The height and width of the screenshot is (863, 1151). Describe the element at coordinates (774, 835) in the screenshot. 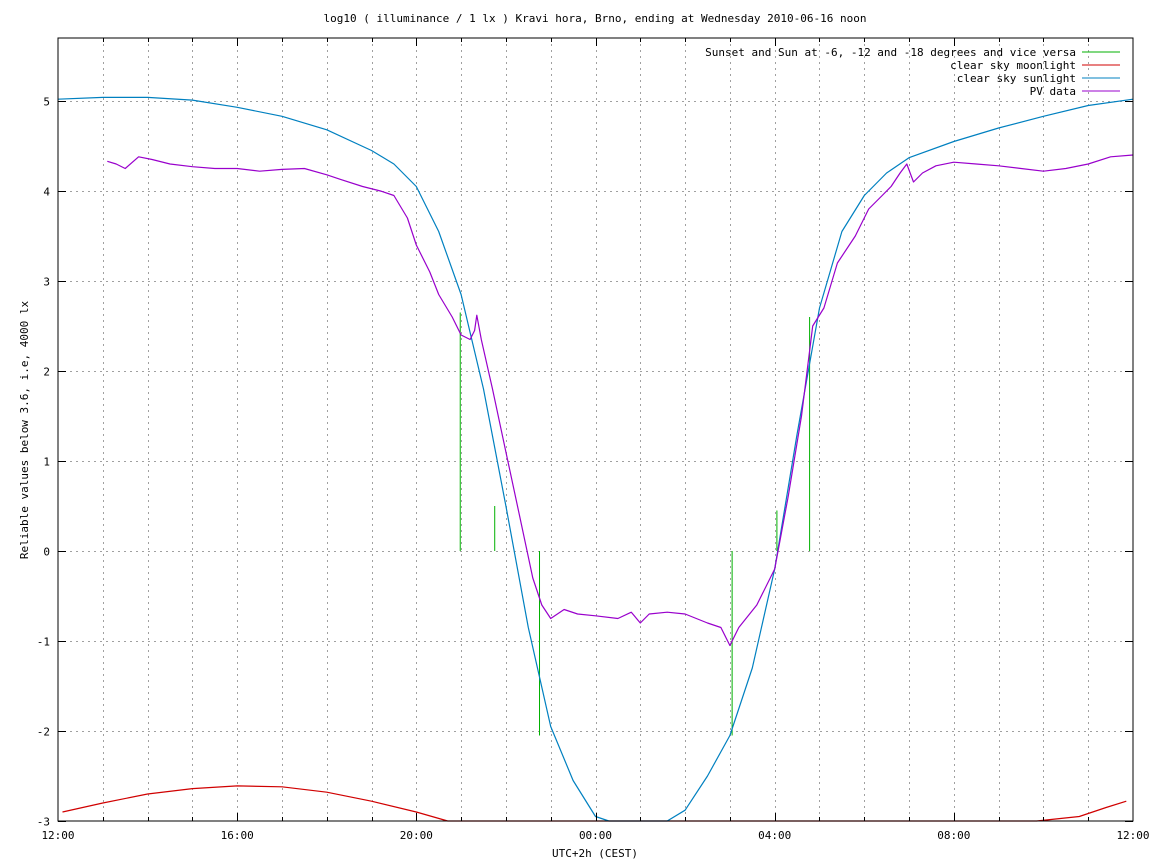

I see `x-tick-label: 04:00` at that location.